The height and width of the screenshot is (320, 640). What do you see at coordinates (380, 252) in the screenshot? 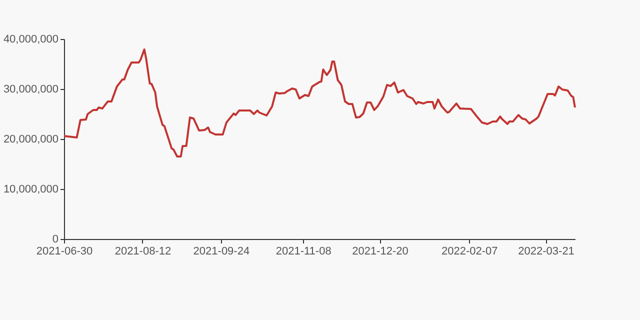
I see `x-tick-label: 2021-12-20` at bounding box center [380, 252].